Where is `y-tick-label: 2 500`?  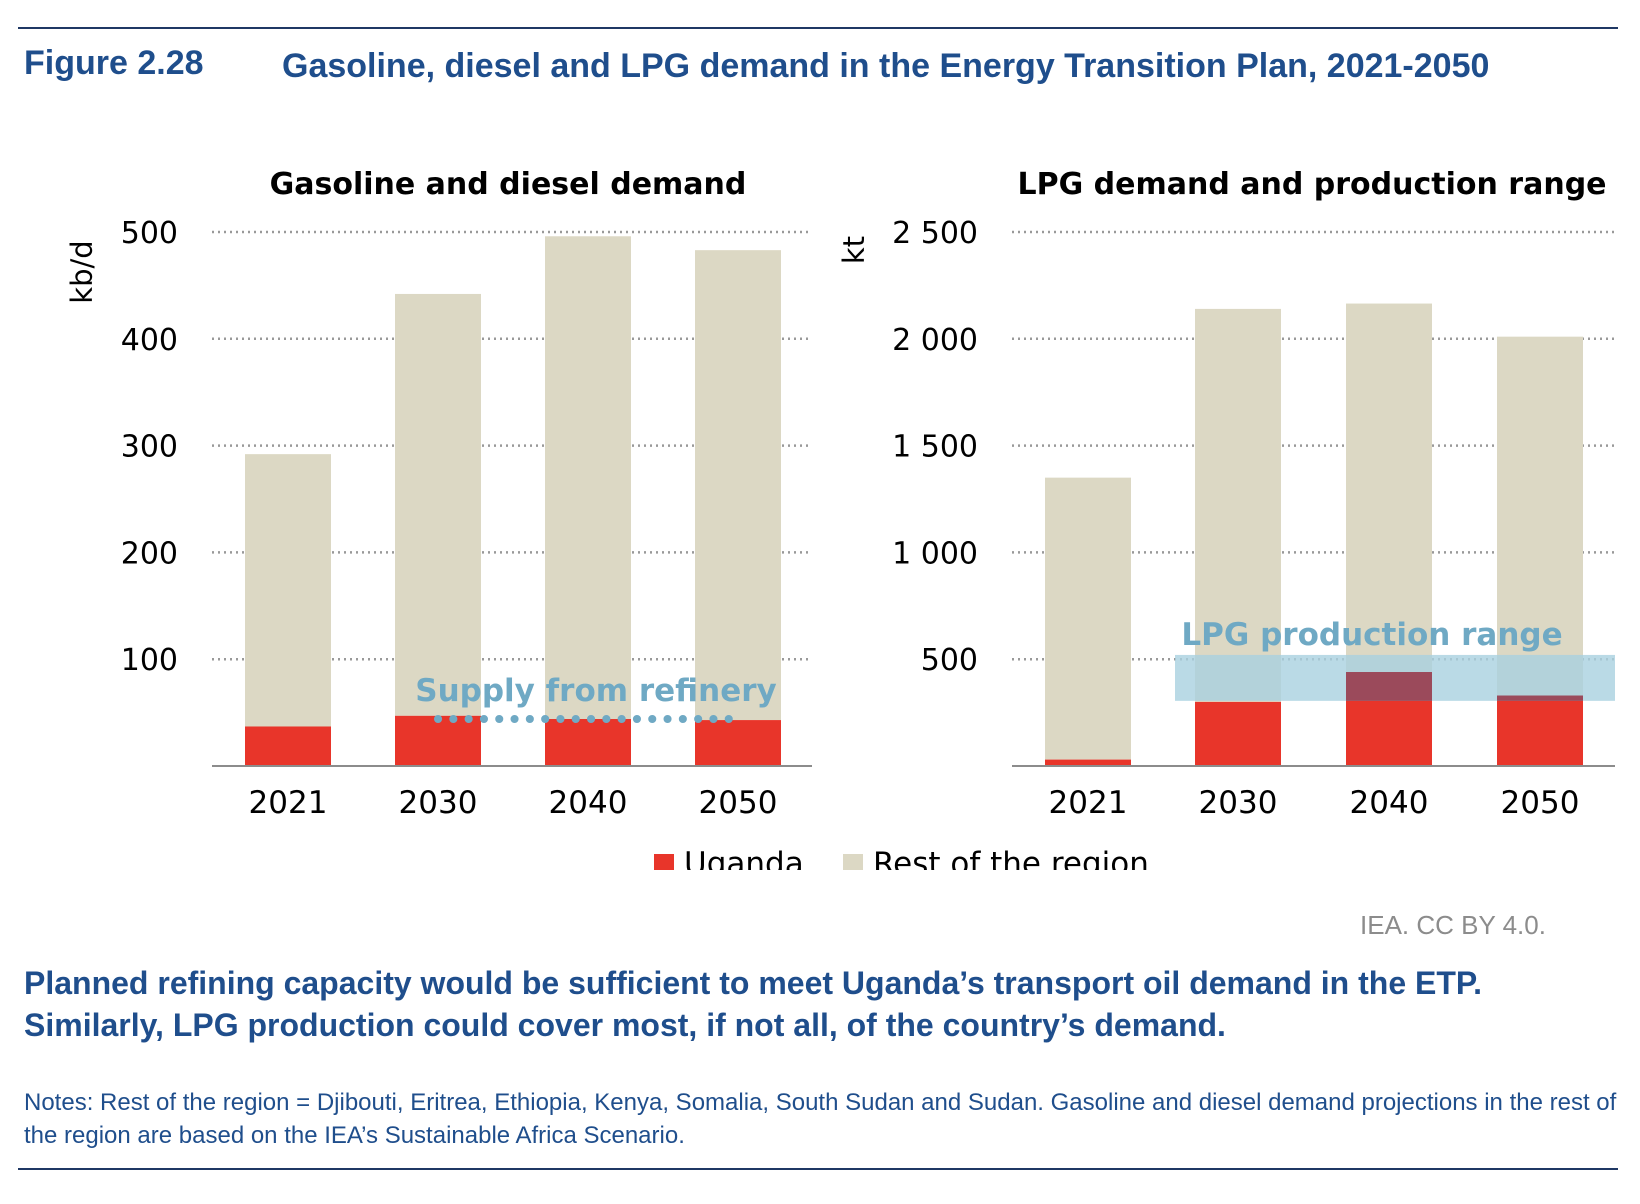
y-tick-label: 2 500 is located at coordinates (935, 233).